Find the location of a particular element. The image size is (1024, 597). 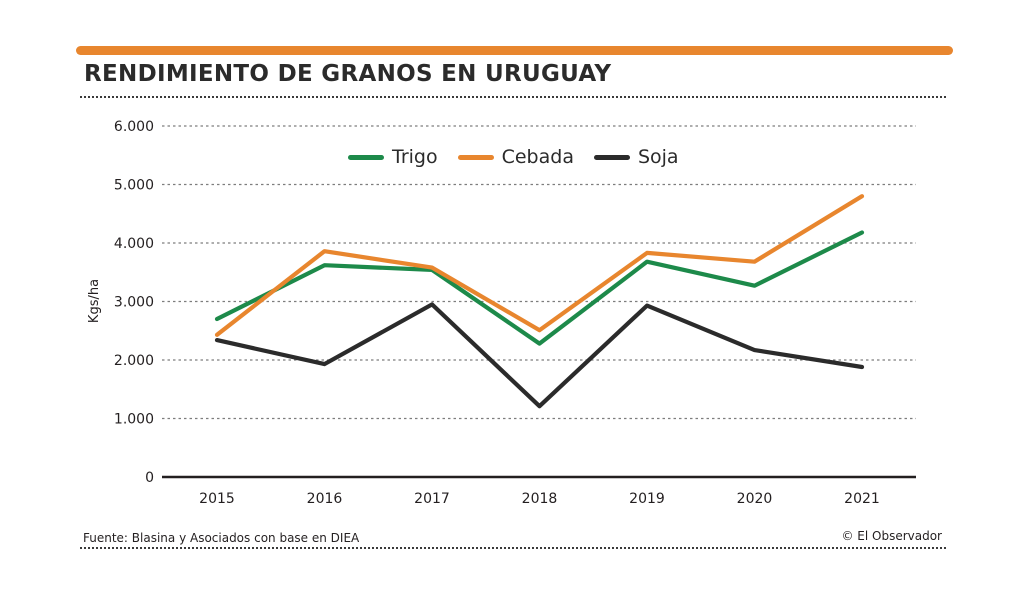

series-line-trigo is located at coordinates (539, 288).